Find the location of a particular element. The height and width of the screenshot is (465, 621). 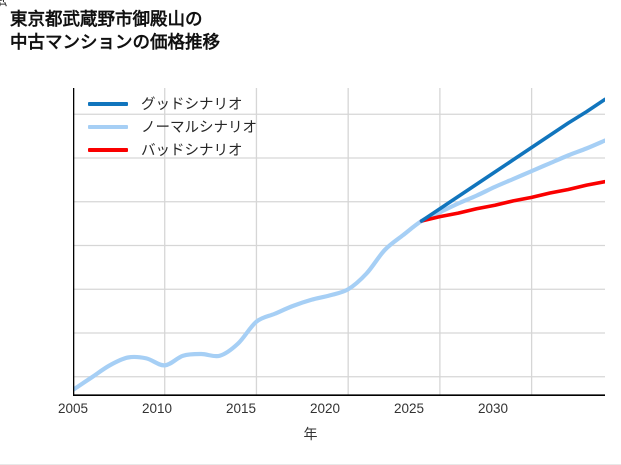

legend-label-bad: バッドシナリオ is located at coordinates (192, 151).